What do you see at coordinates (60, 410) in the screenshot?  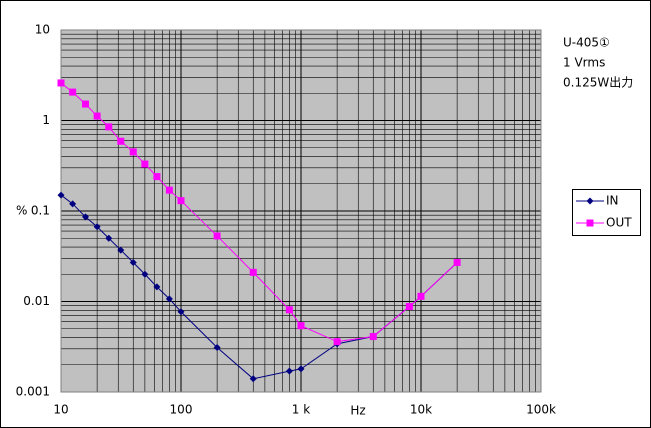 I see `x-tick-label: 10` at bounding box center [60, 410].